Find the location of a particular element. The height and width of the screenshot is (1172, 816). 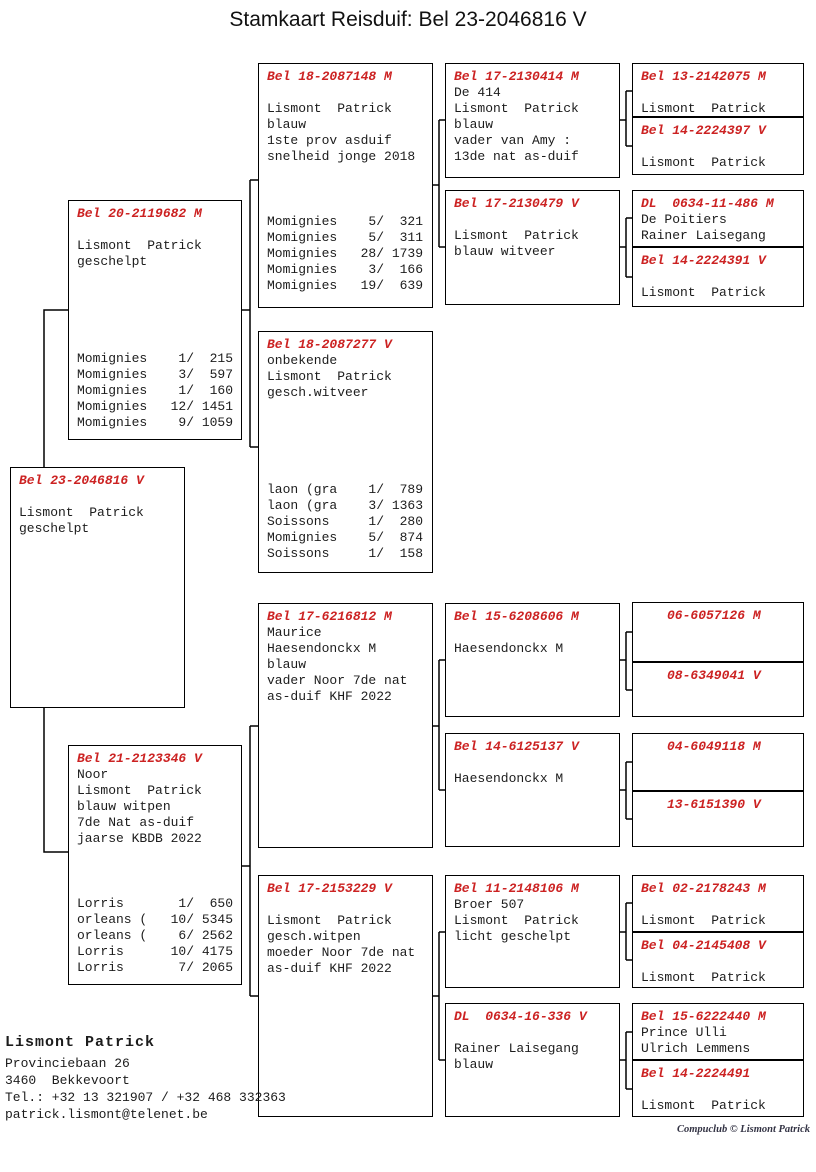

pedigree-box-g5-4a: 04-6049118 M is located at coordinates (718, 762).